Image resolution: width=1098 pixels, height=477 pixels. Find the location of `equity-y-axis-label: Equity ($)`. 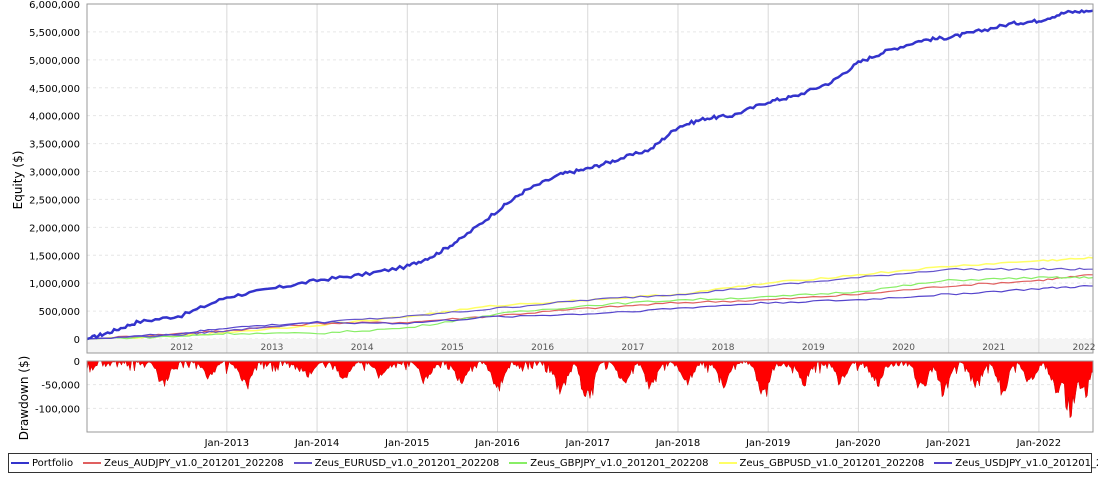

equity-y-axis-label: Equity ($) is located at coordinates (18, 180).